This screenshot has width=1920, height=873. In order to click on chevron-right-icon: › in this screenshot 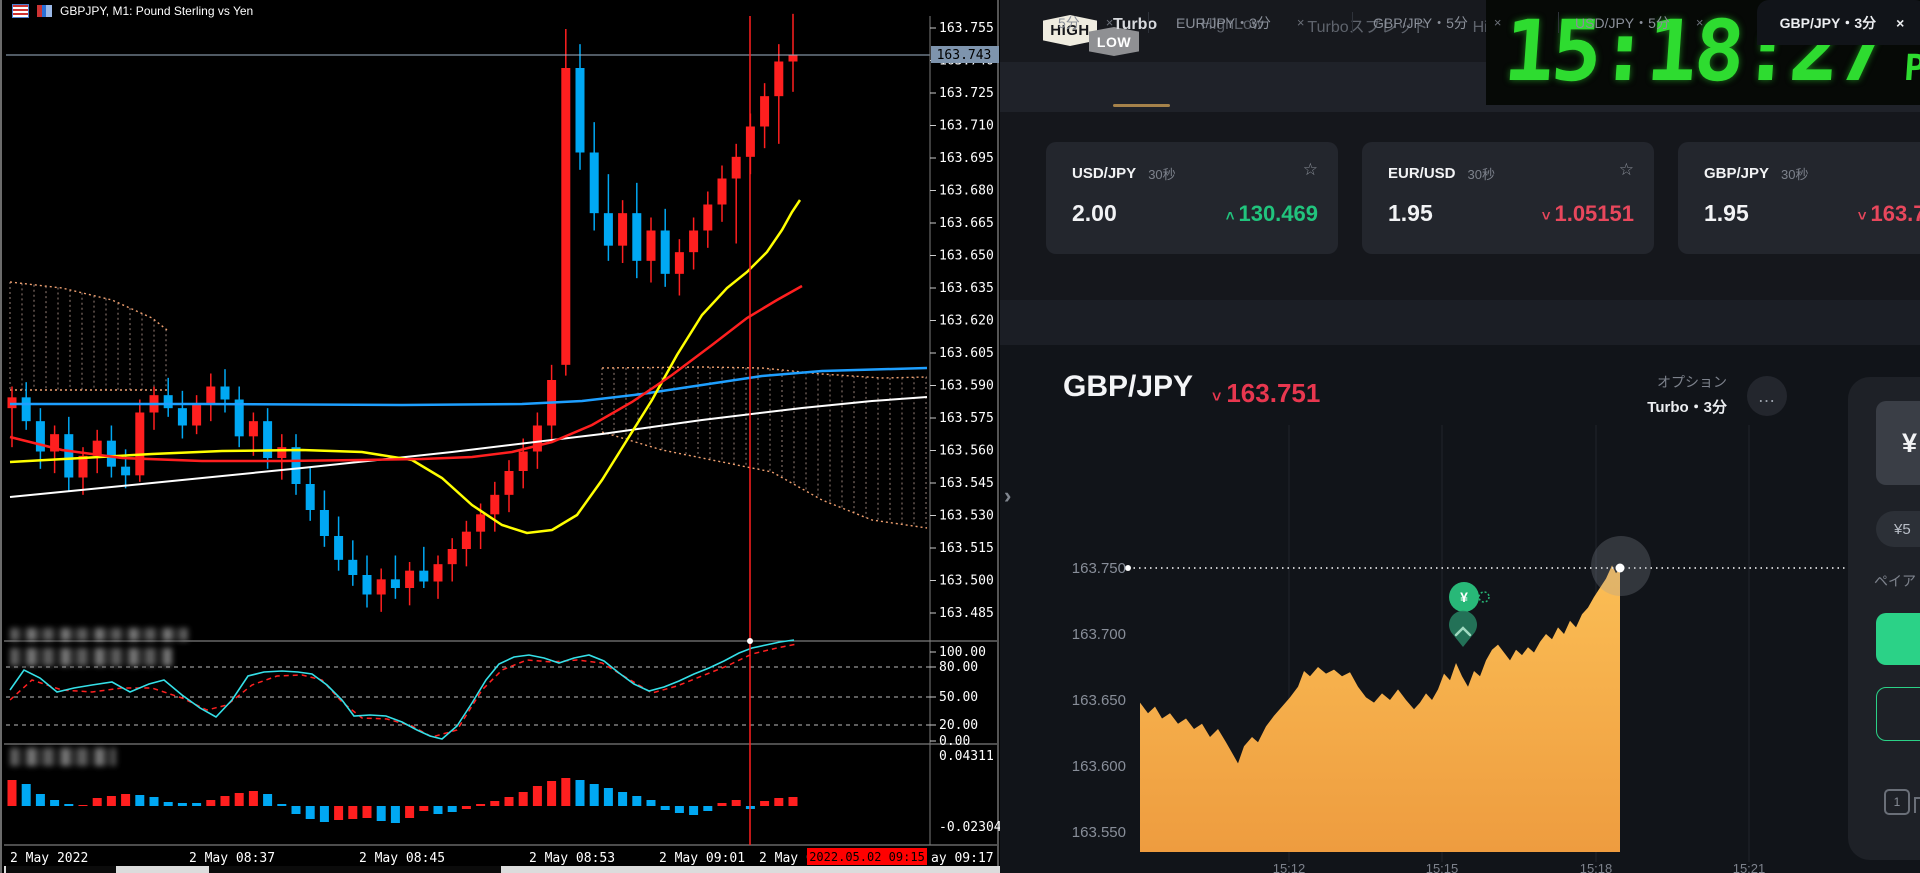, I will do `click(1008, 495)`.